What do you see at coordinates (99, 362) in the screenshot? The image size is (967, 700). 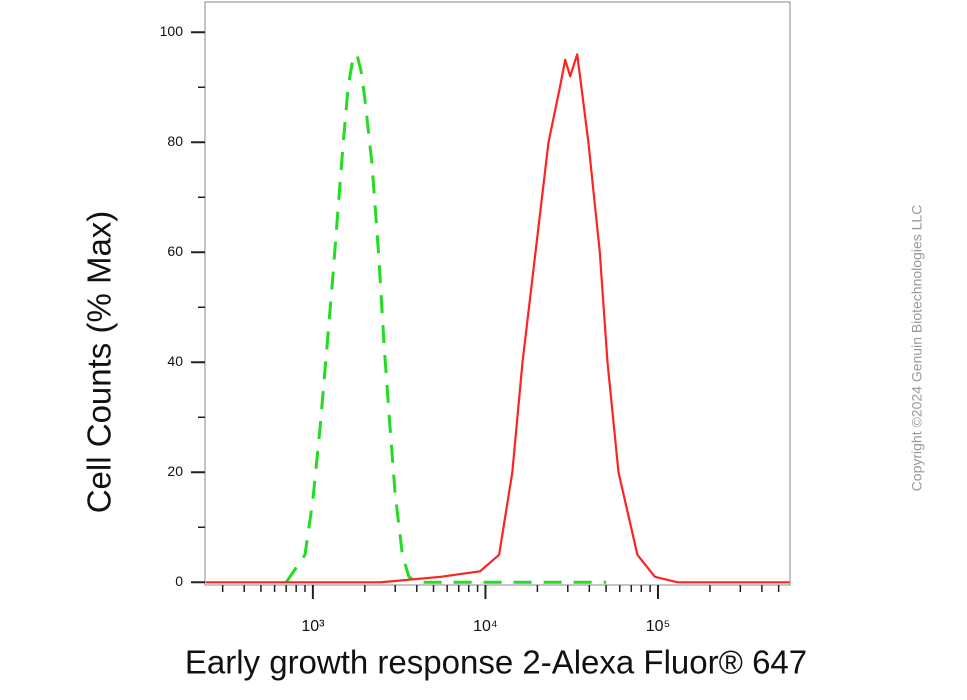 I see `y-axis-label: Cell Counts (% Max)` at bounding box center [99, 362].